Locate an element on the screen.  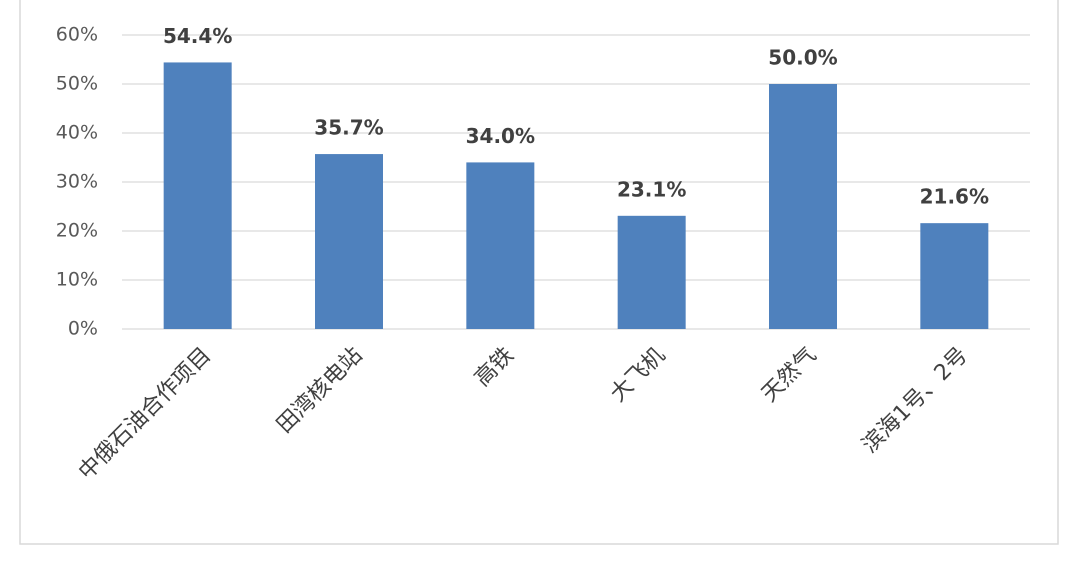
y-tick-label: 60% is located at coordinates (77, 35).